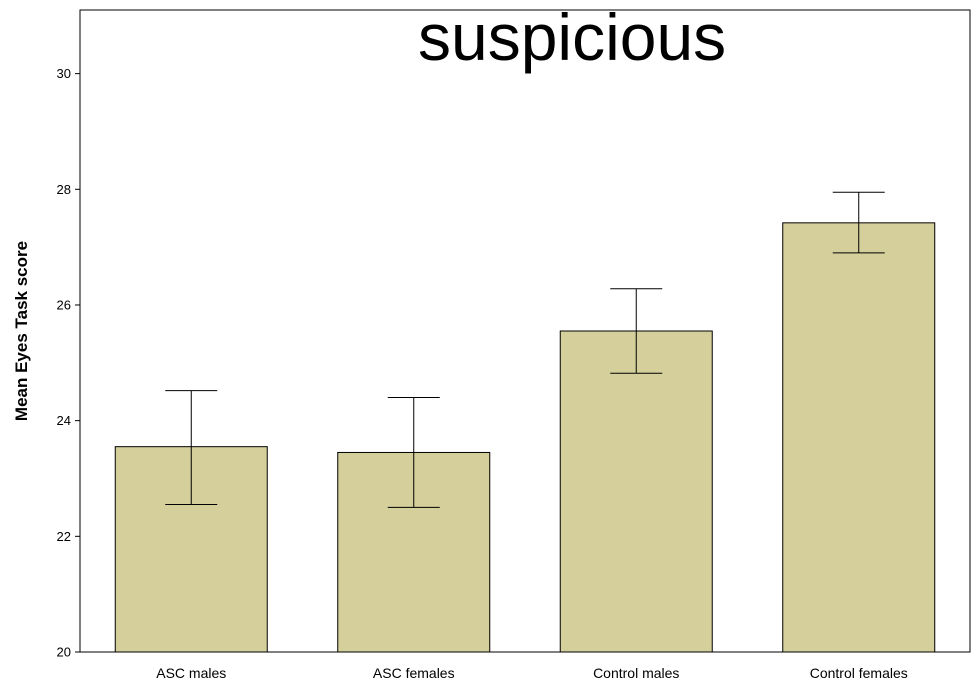  I want to click on y-tick-label: 24, so click(64, 420).